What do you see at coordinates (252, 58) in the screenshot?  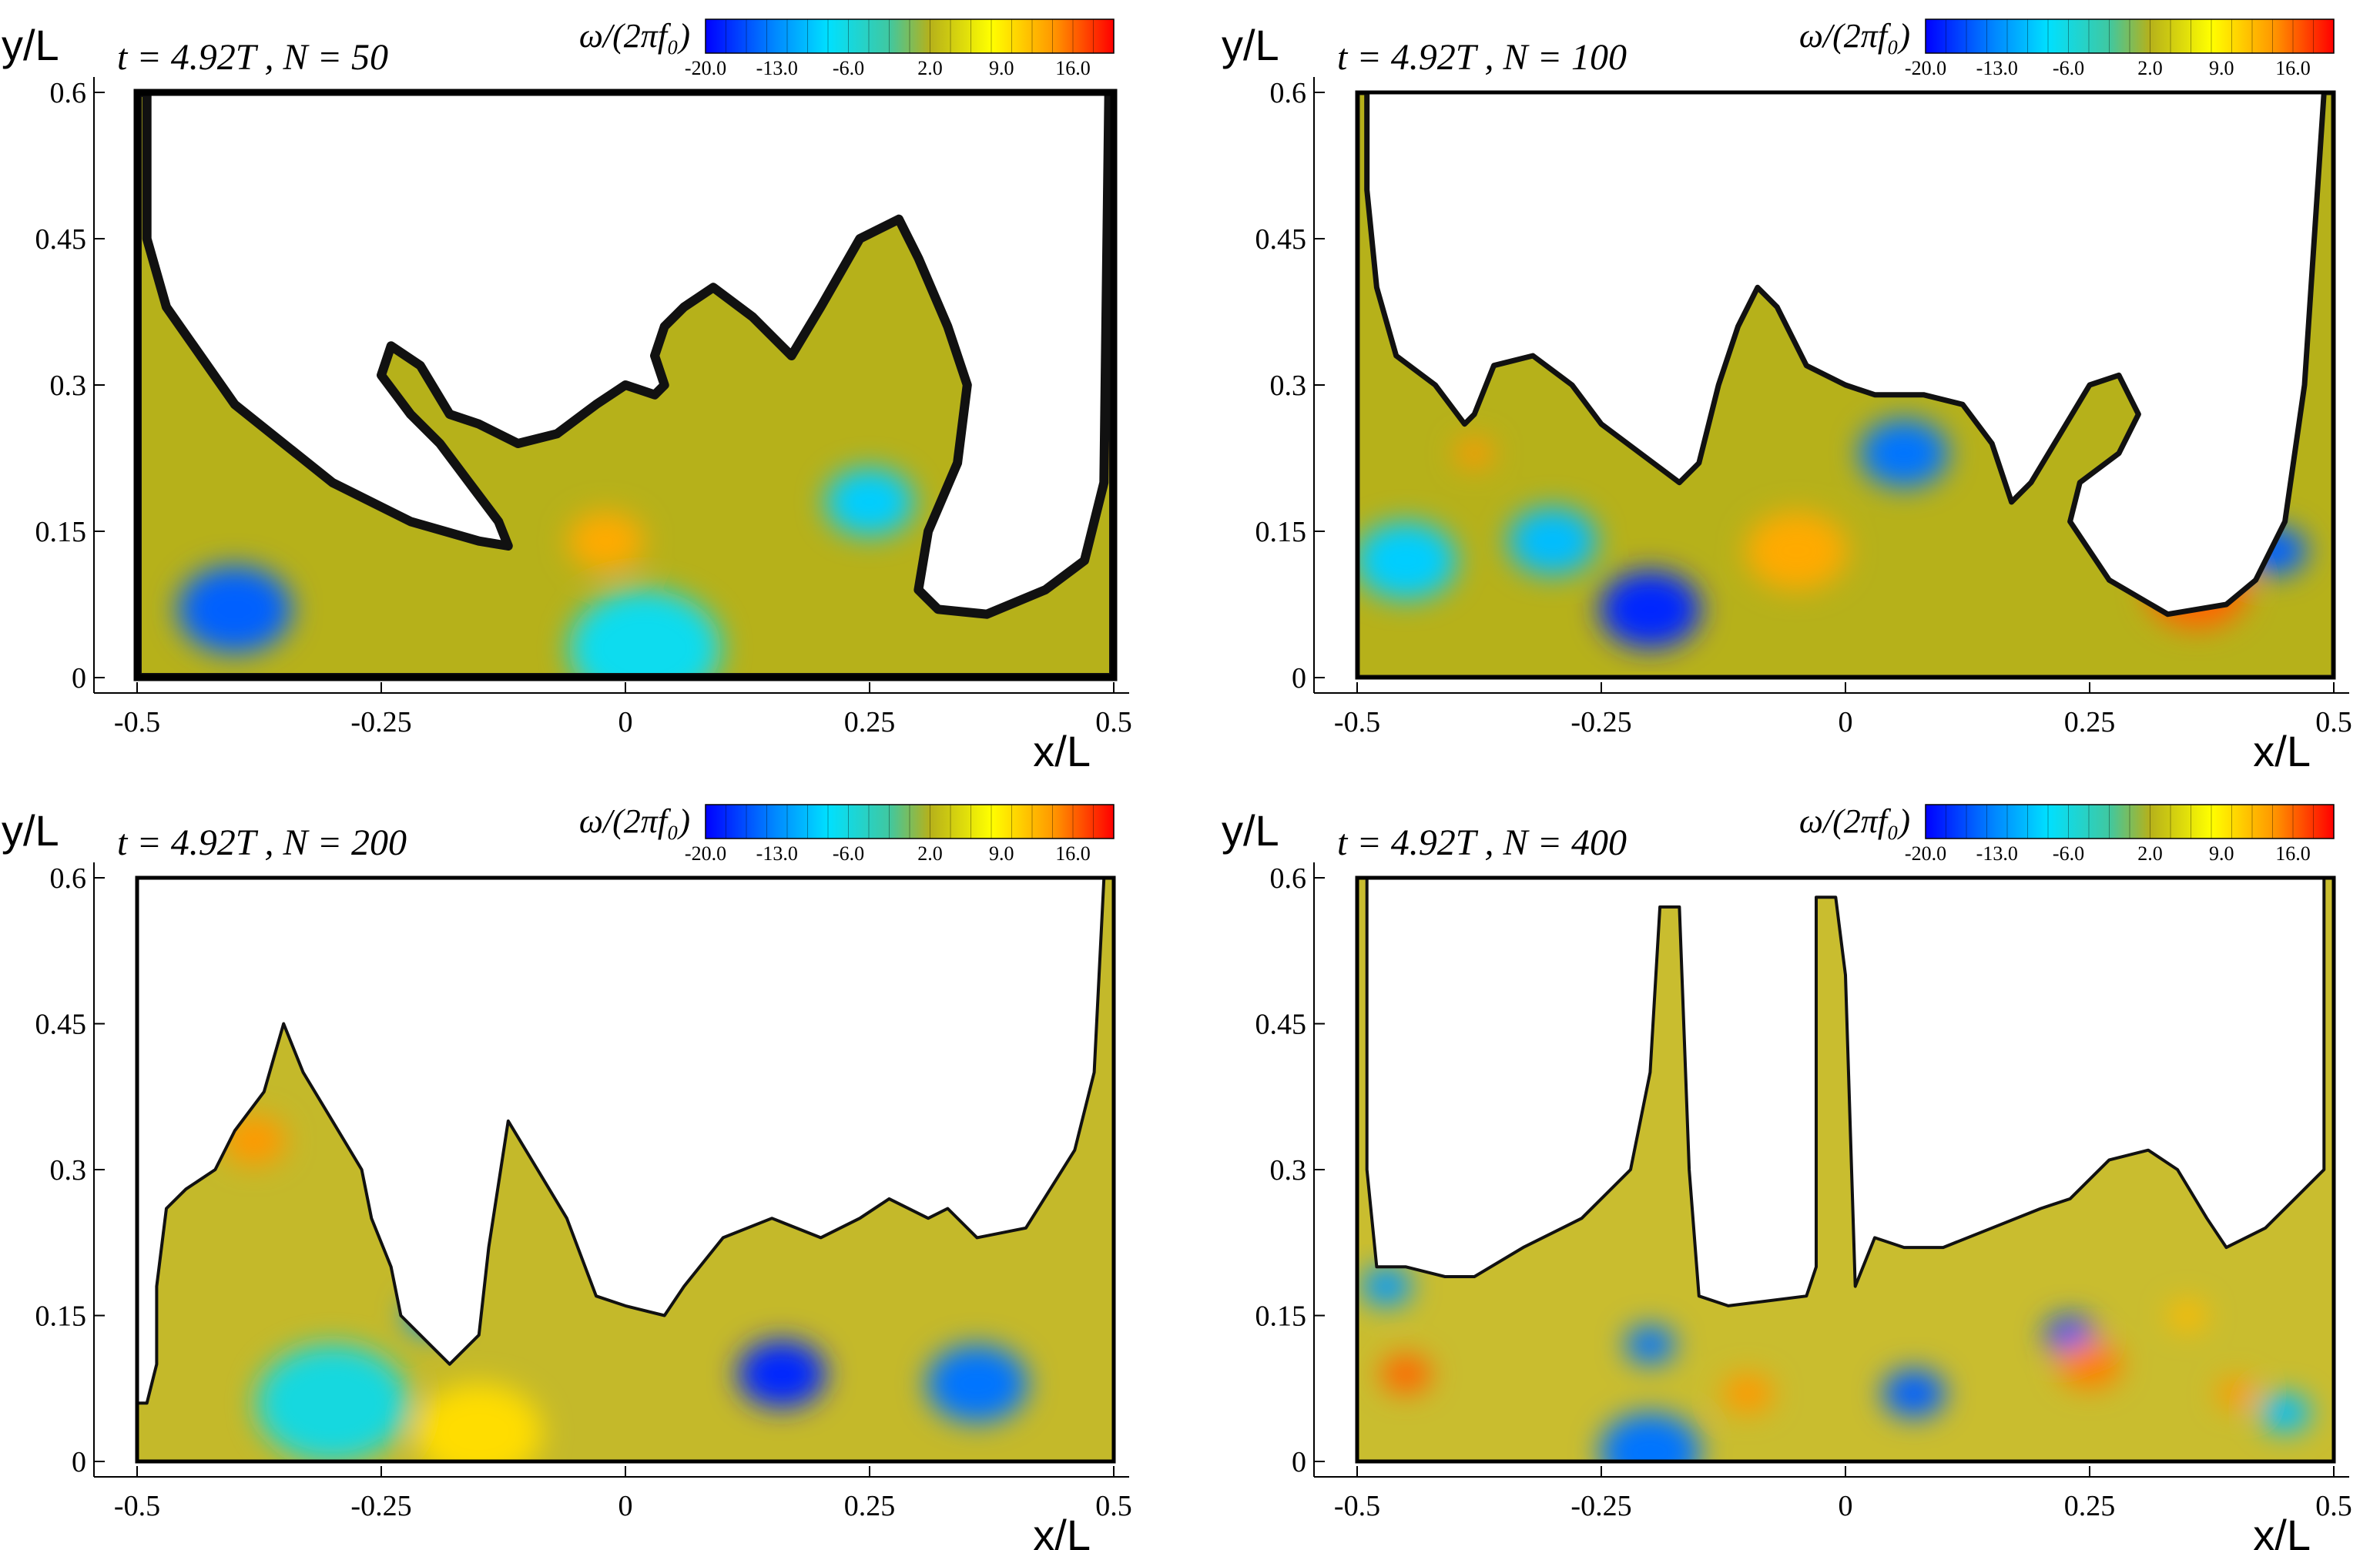 I see `panel-title: t = 4.92T , N = 50` at bounding box center [252, 58].